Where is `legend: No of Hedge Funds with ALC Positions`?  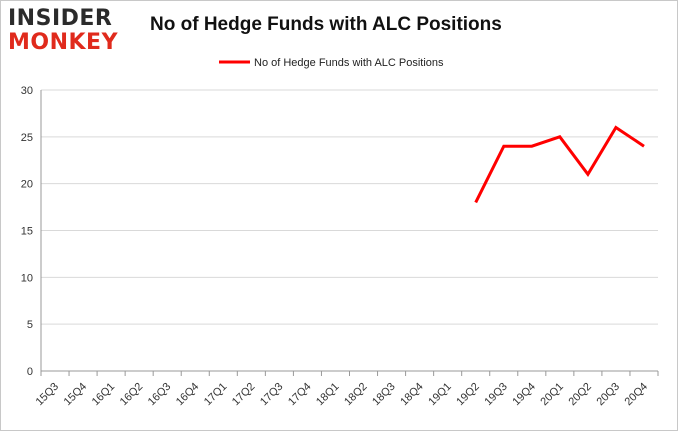 legend: No of Hedge Funds with ALC Positions is located at coordinates (331, 63).